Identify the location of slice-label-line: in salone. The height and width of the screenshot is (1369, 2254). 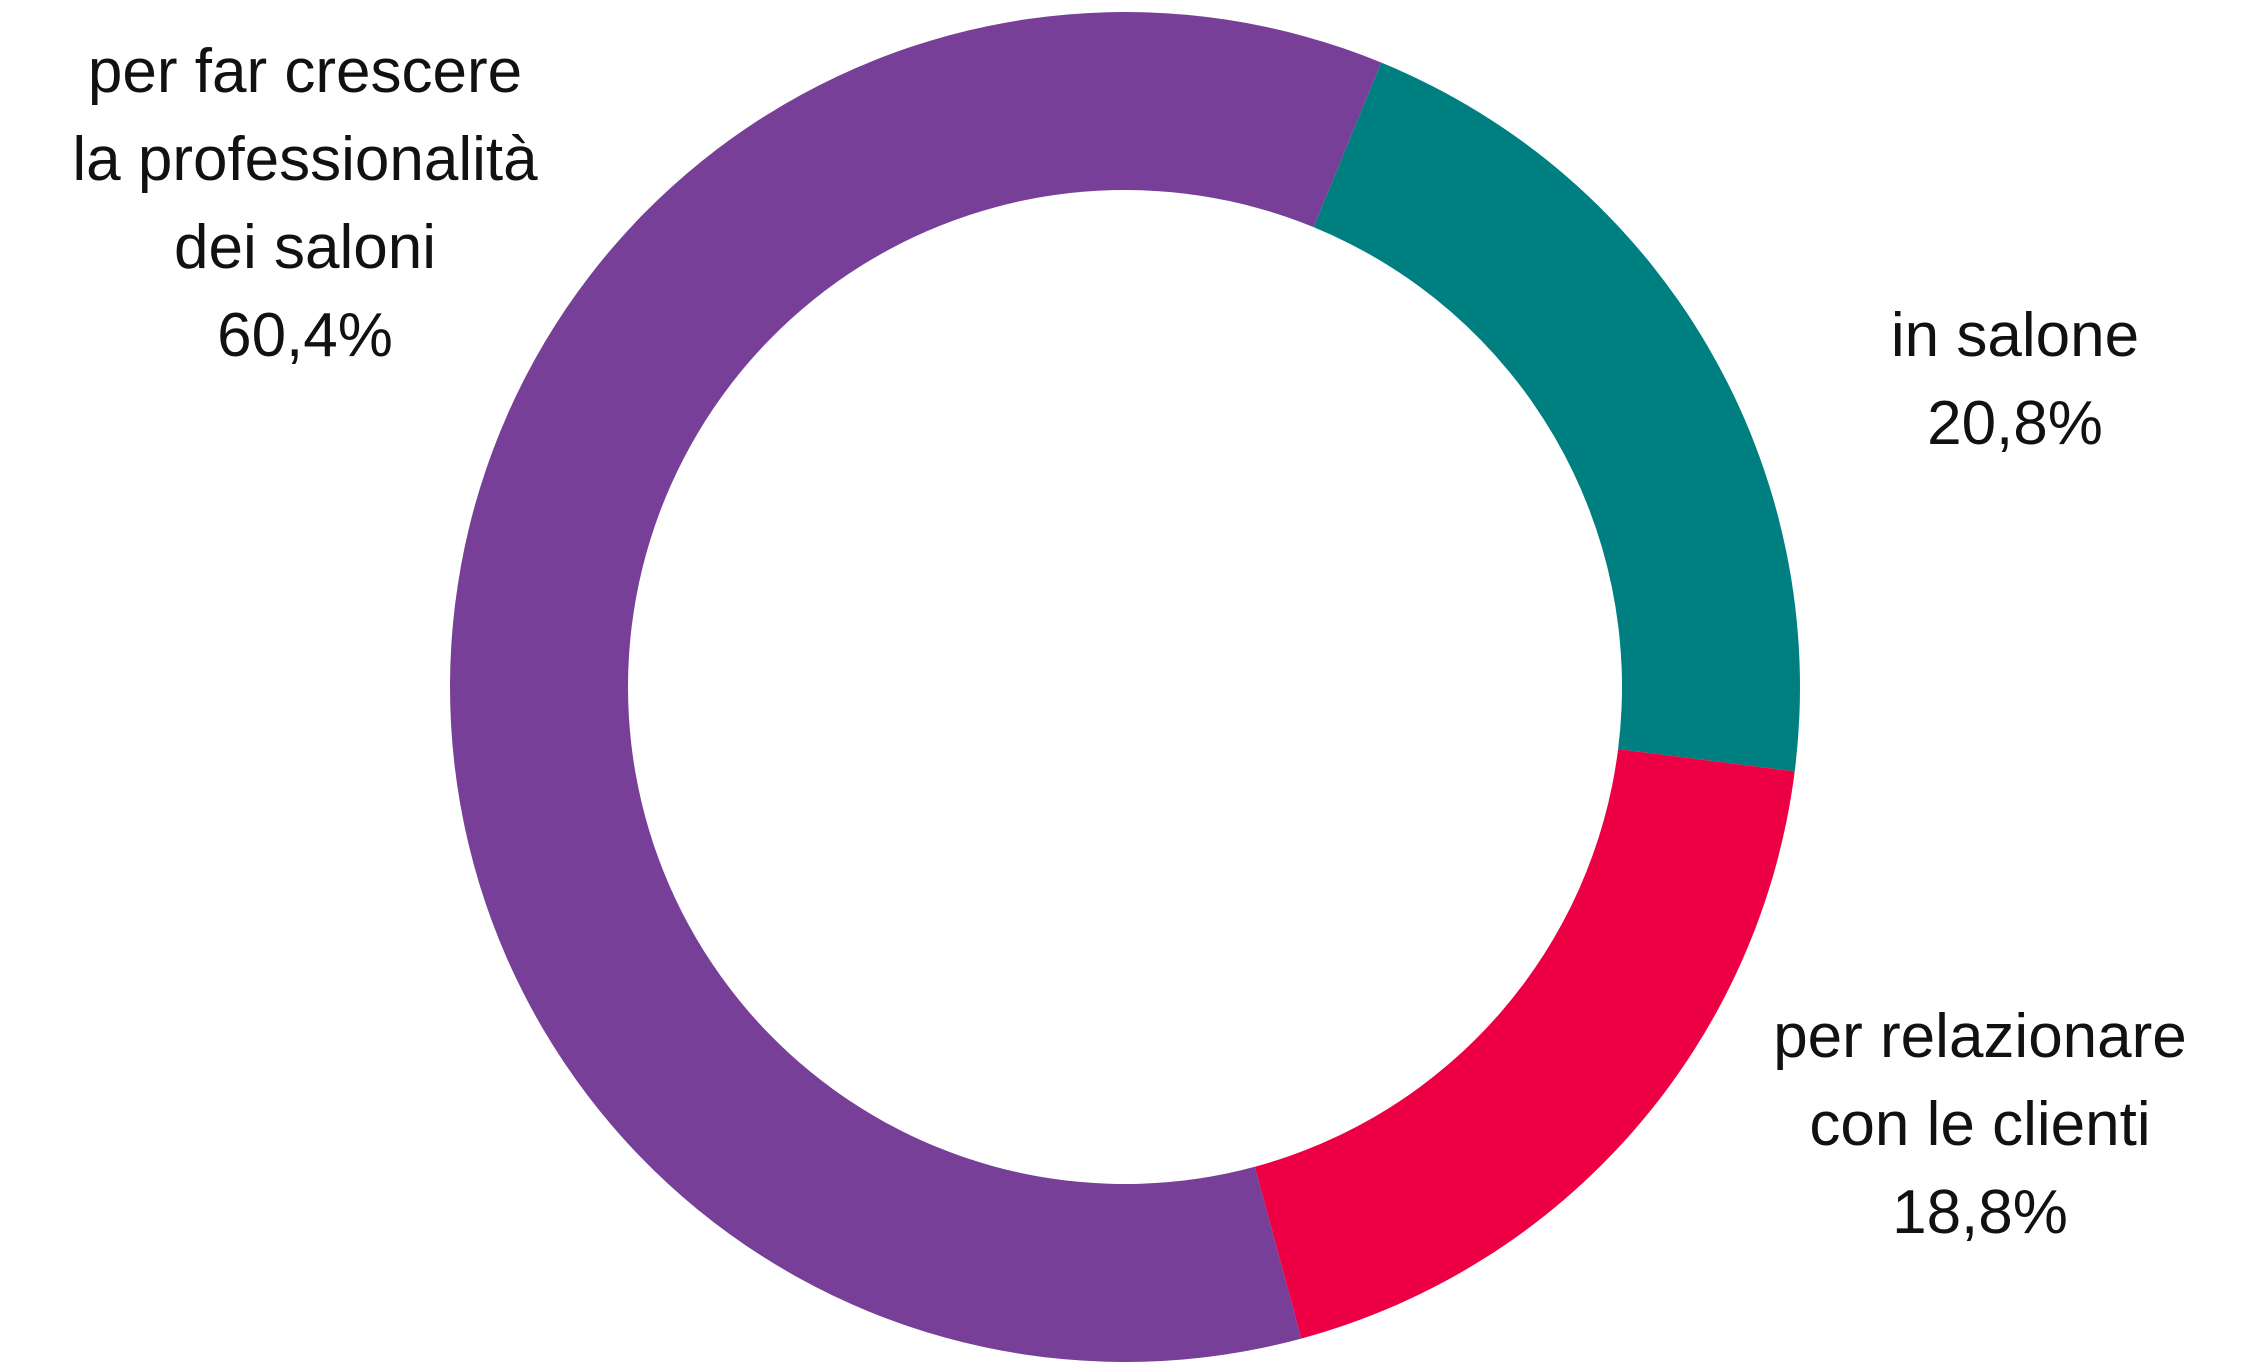
(2015, 335).